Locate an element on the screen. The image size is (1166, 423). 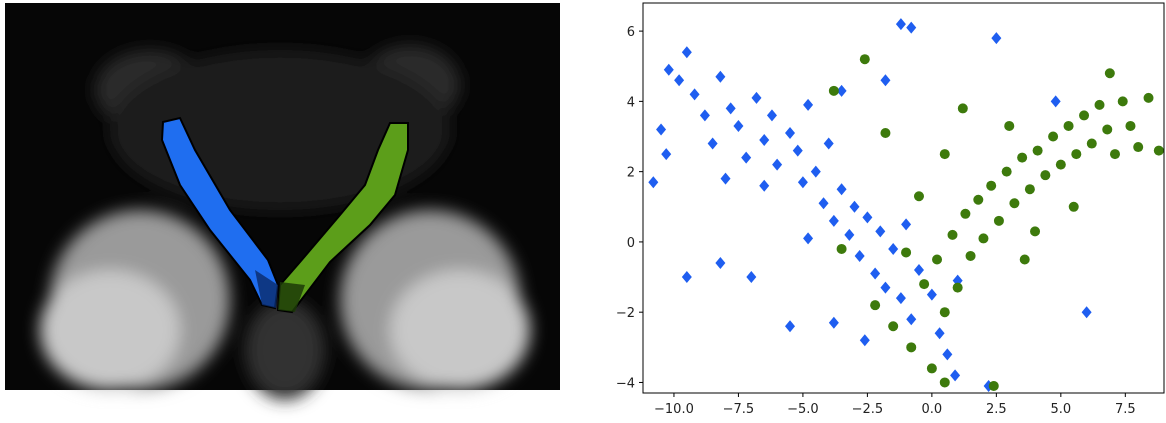
x-tick-label: 2.5 is located at coordinates (996, 409).